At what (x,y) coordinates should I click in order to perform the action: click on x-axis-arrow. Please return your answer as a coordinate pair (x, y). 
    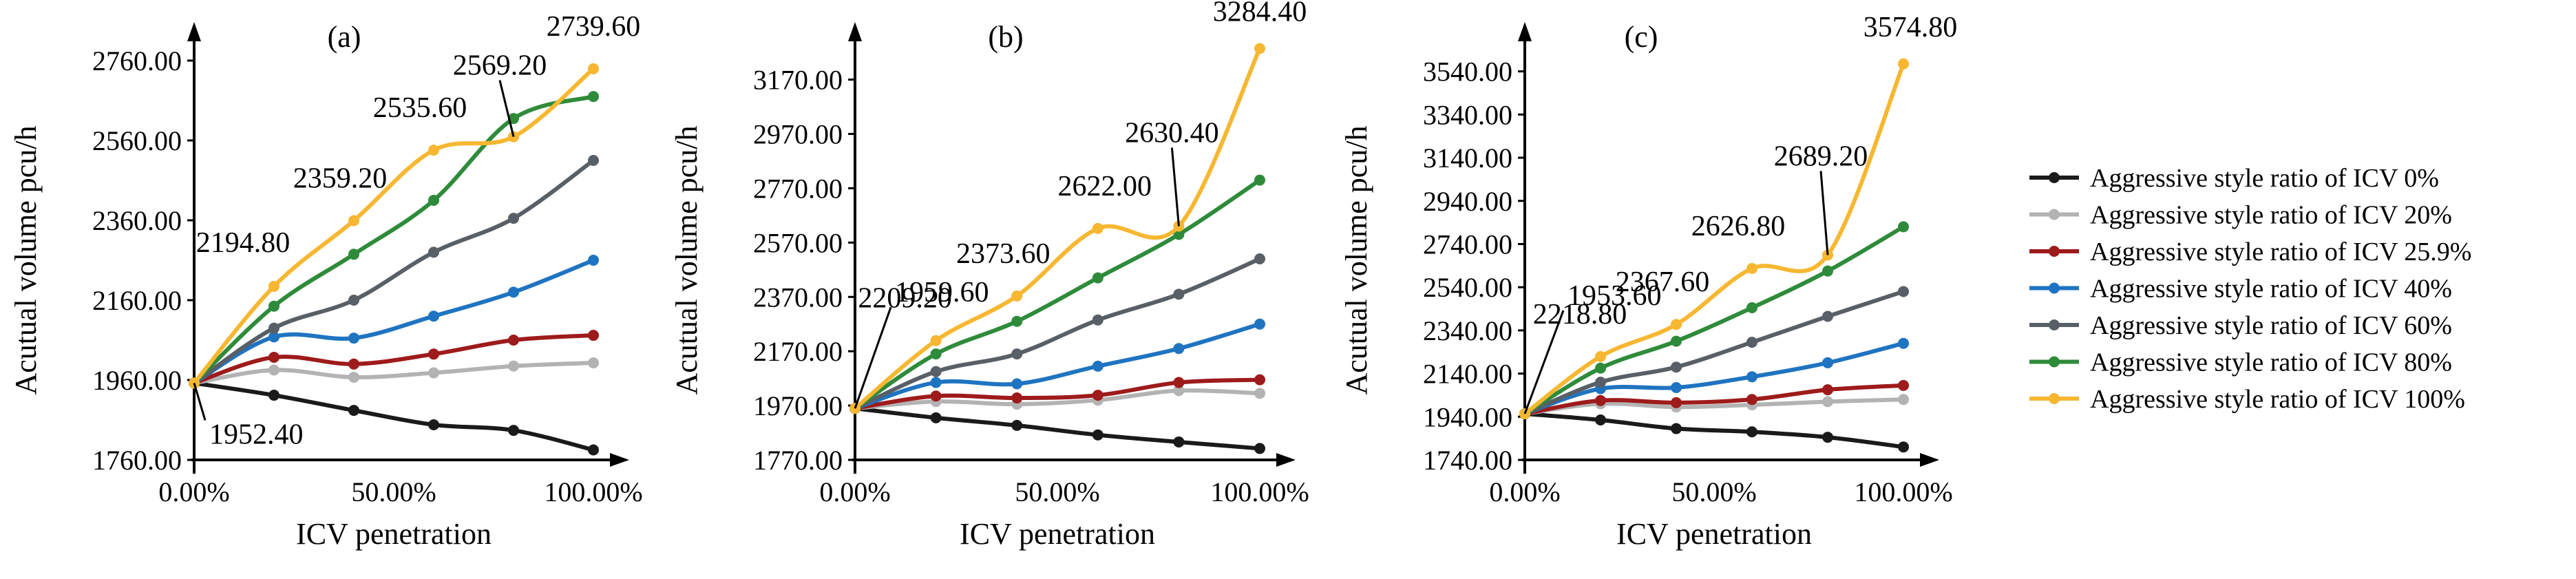
    Looking at the image, I should click on (1930, 460).